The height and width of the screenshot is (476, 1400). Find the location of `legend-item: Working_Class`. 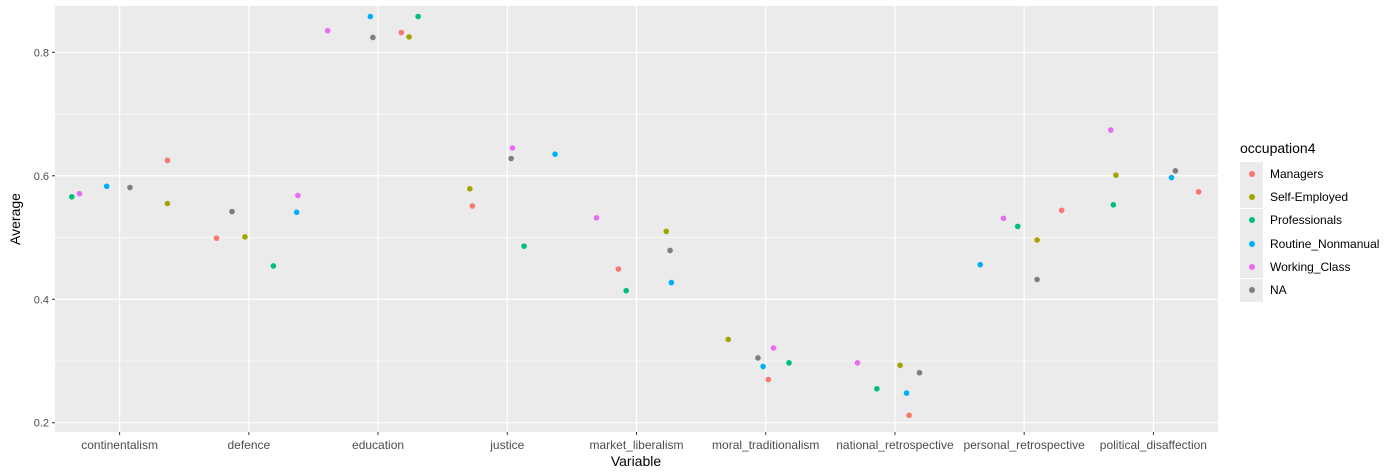

legend-item: Working_Class is located at coordinates (1309, 267).